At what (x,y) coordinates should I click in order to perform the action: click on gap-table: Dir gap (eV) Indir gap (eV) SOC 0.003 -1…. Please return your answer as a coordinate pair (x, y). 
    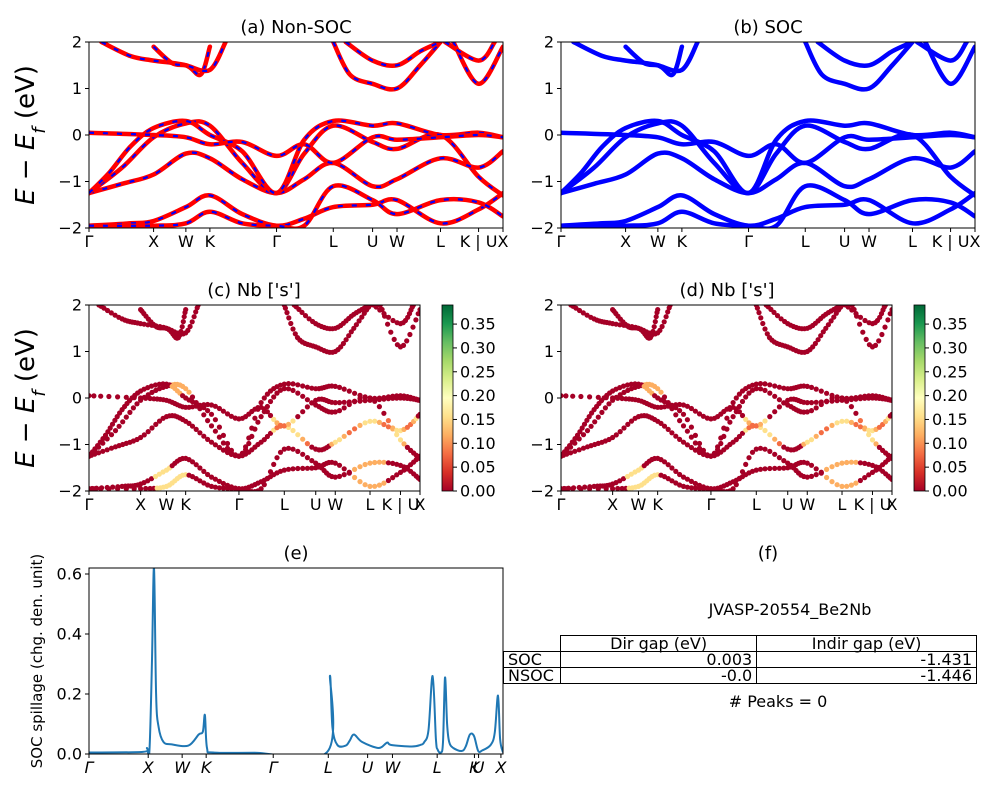
    Looking at the image, I should click on (740, 659).